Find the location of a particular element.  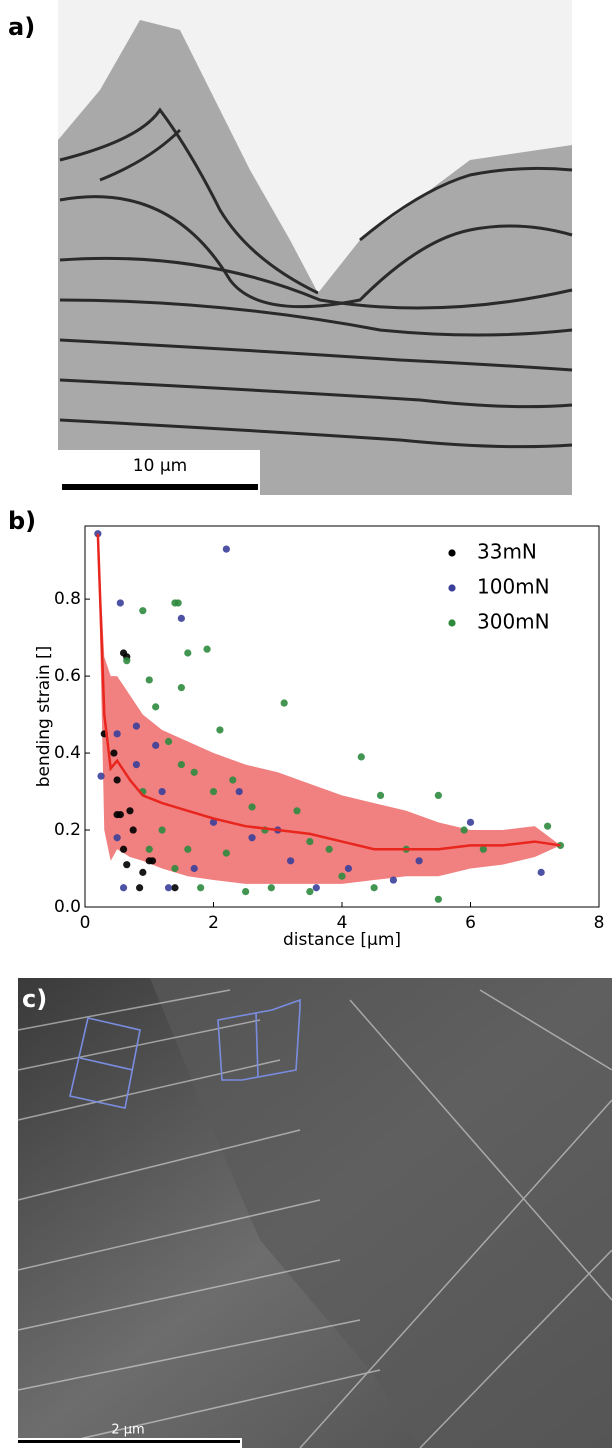

y-tick-label: 0.2 is located at coordinates (67, 830).